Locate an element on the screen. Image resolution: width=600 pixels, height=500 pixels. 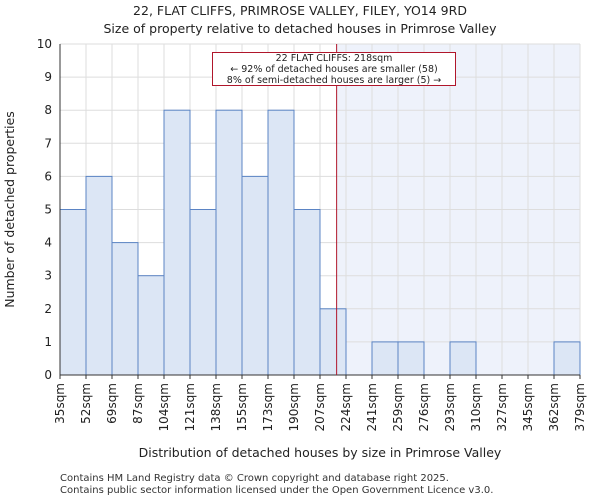
x-tick-label: 190sqm is located at coordinates (294, 407).